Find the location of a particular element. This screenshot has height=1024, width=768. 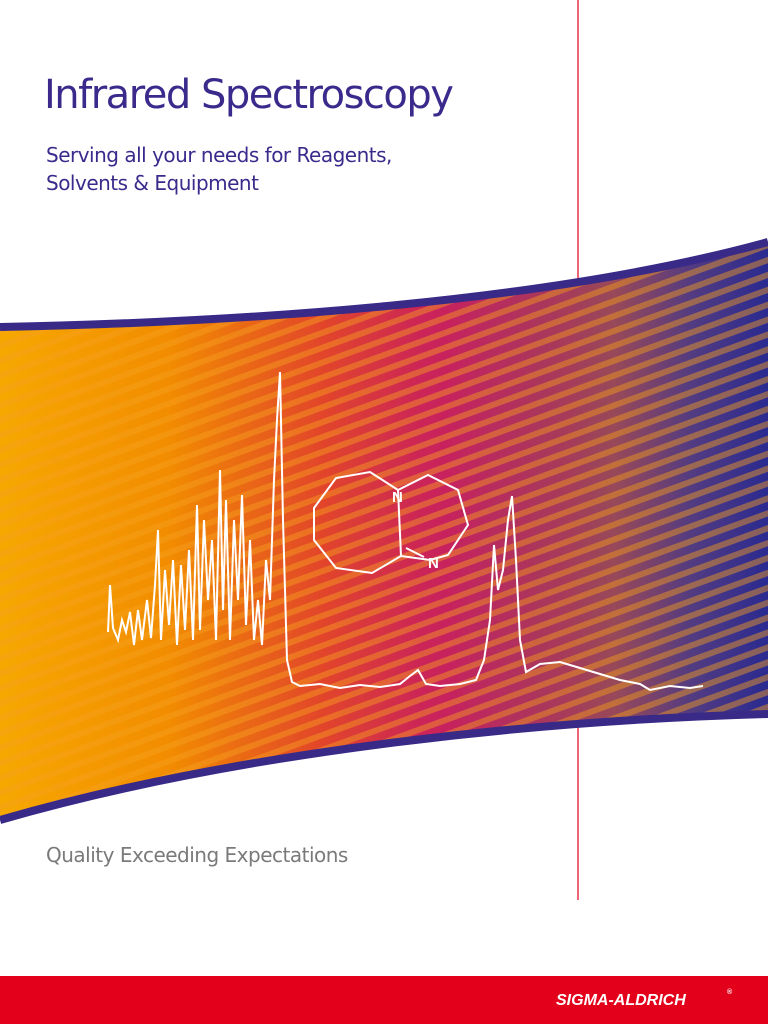

molecule is located at coordinates (391, 522).